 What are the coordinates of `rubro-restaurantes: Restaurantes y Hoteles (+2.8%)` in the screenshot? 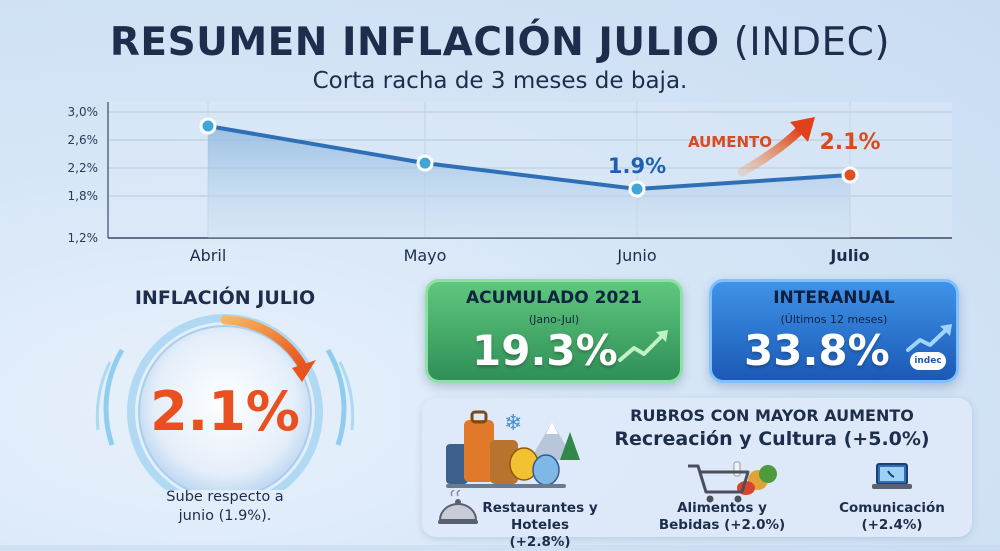 It's located at (540, 525).